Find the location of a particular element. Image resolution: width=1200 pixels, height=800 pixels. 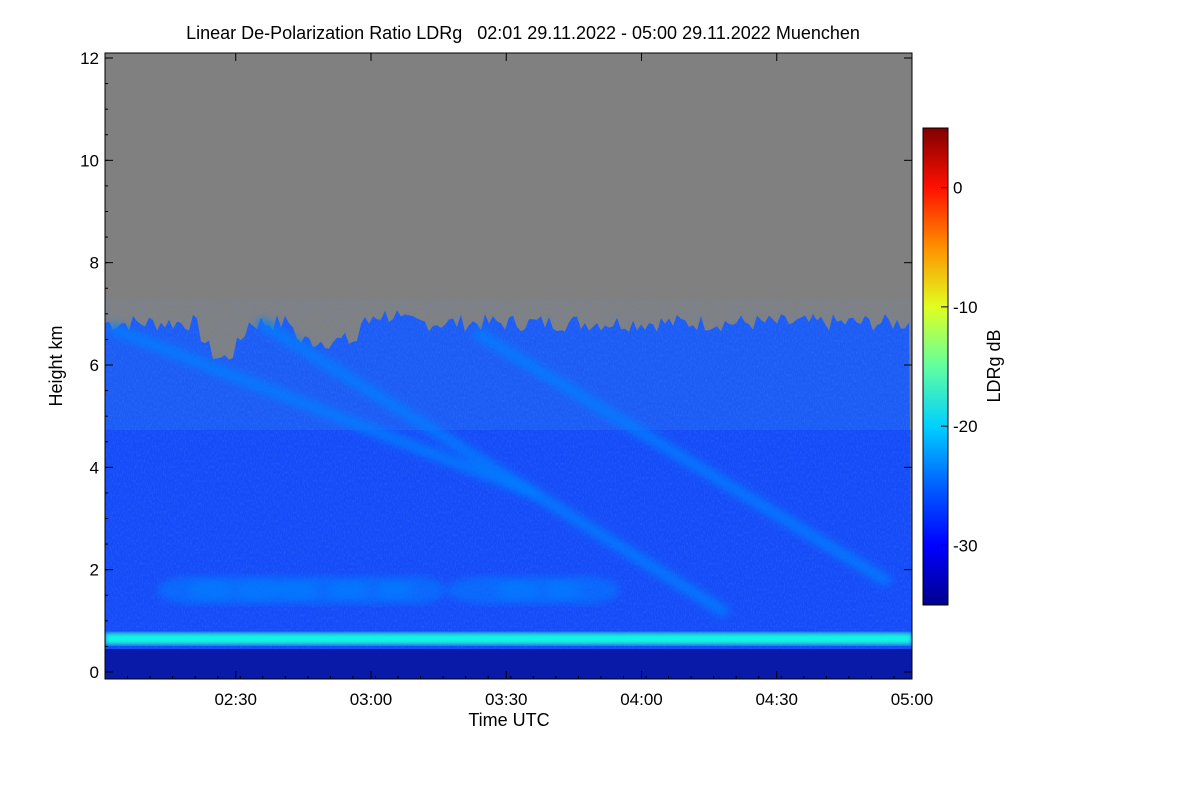

colorbar-tick-label: -20 is located at coordinates (965, 426).